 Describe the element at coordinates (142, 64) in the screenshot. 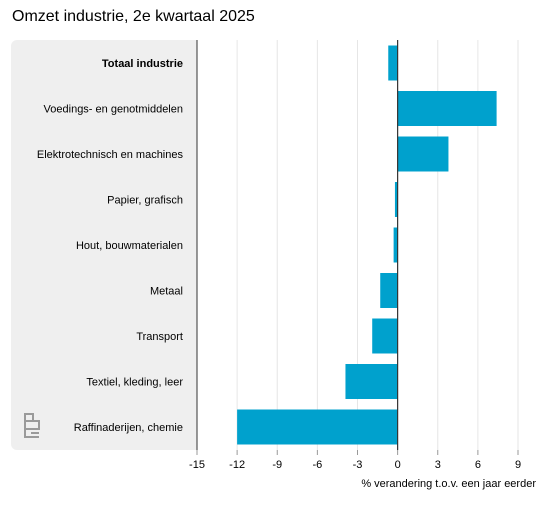

I see `category-label: Totaal industrie` at that location.